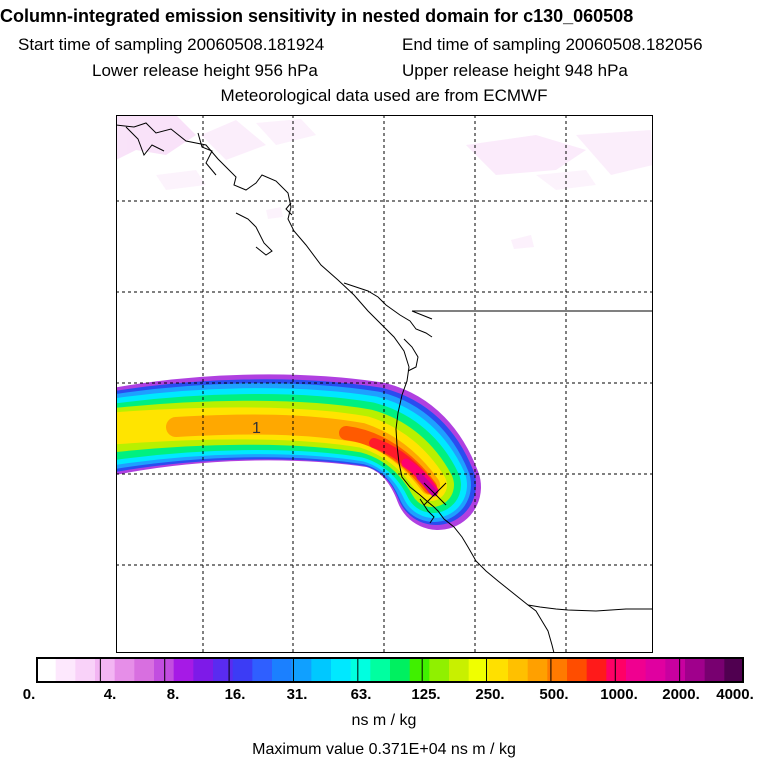  I want to click on lower-release-height: Lower release height 956 hPa, so click(205, 70).